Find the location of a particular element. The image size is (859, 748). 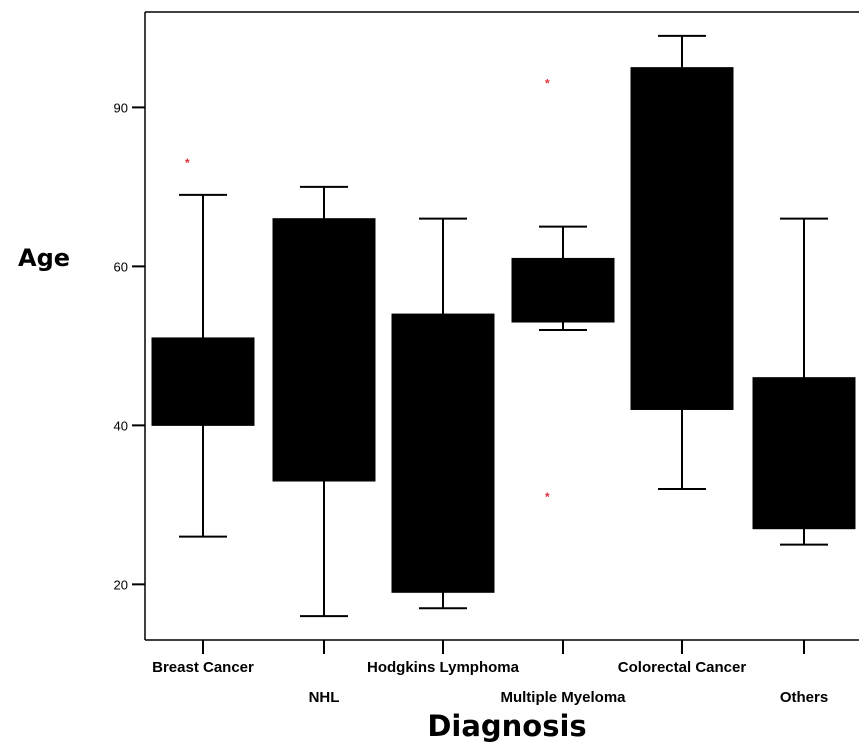

x-tick-label: Breast Cancer is located at coordinates (203, 667).